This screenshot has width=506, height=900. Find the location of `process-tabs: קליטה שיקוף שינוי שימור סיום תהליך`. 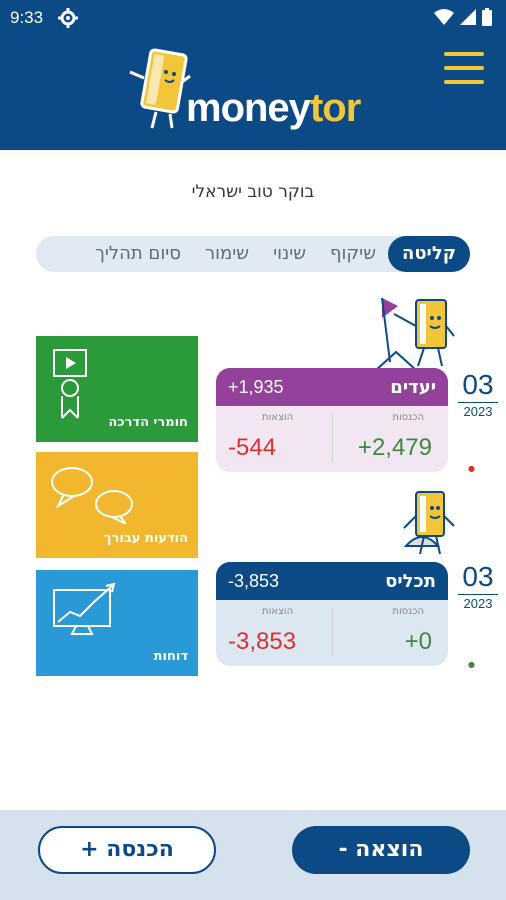

process-tabs: קליטה שיקוף שינוי שימור סיום תהליך is located at coordinates (253, 254).